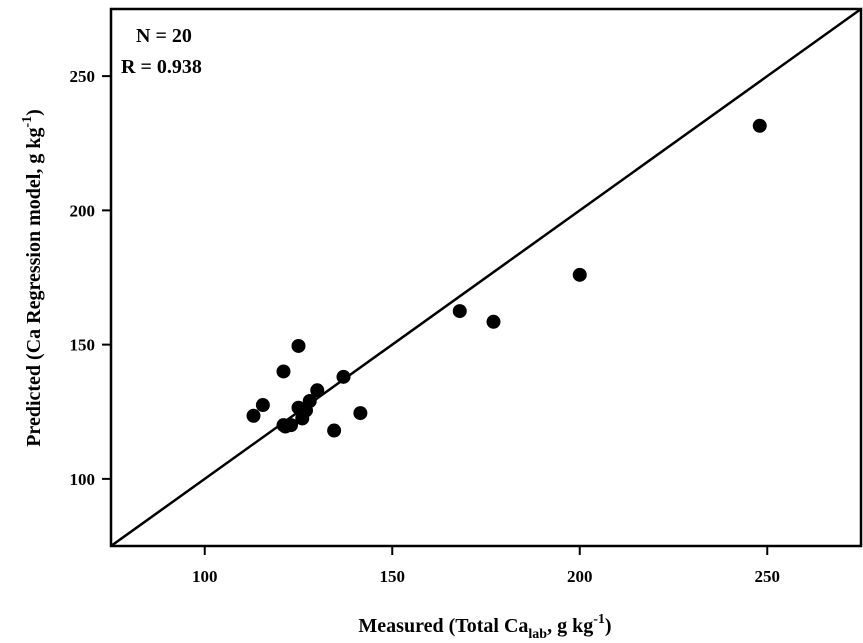 The width and height of the screenshot is (863, 643). Describe the element at coordinates (580, 576) in the screenshot. I see `x-tick-label: 200` at that location.